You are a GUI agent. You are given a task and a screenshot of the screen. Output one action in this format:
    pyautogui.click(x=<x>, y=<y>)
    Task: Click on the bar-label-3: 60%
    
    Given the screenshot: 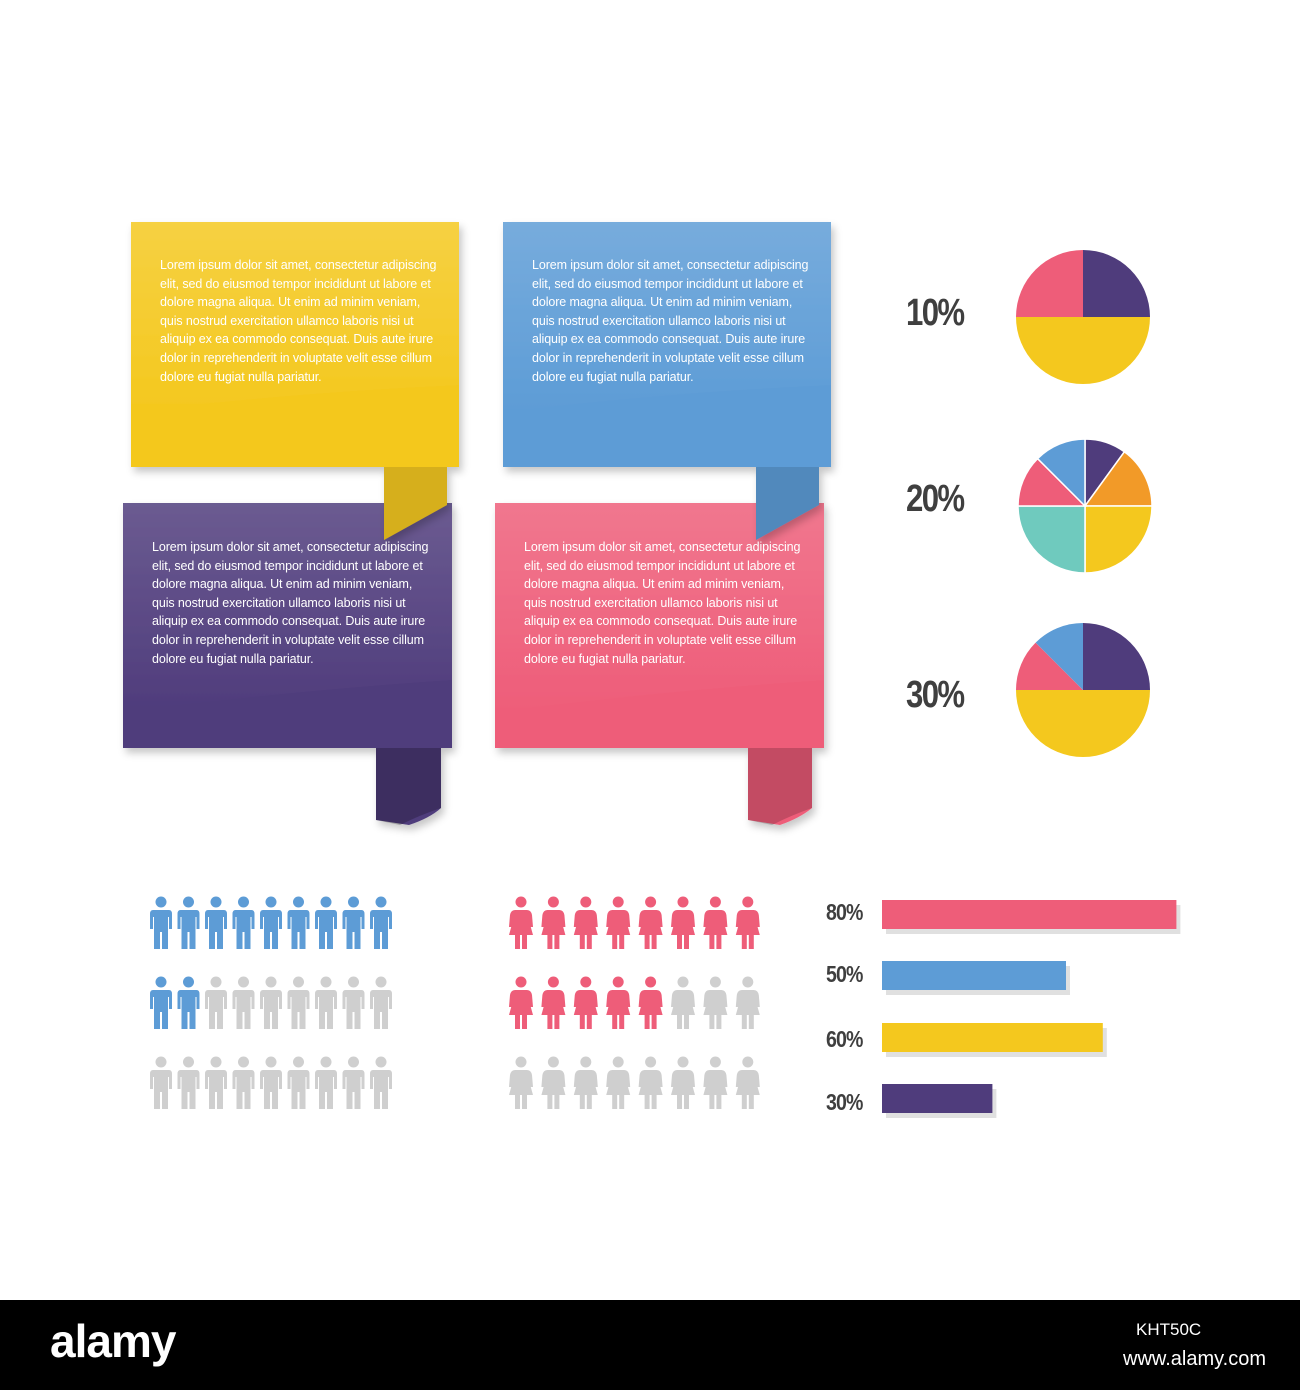 What is the action you would take?
    pyautogui.click(x=844, y=1039)
    